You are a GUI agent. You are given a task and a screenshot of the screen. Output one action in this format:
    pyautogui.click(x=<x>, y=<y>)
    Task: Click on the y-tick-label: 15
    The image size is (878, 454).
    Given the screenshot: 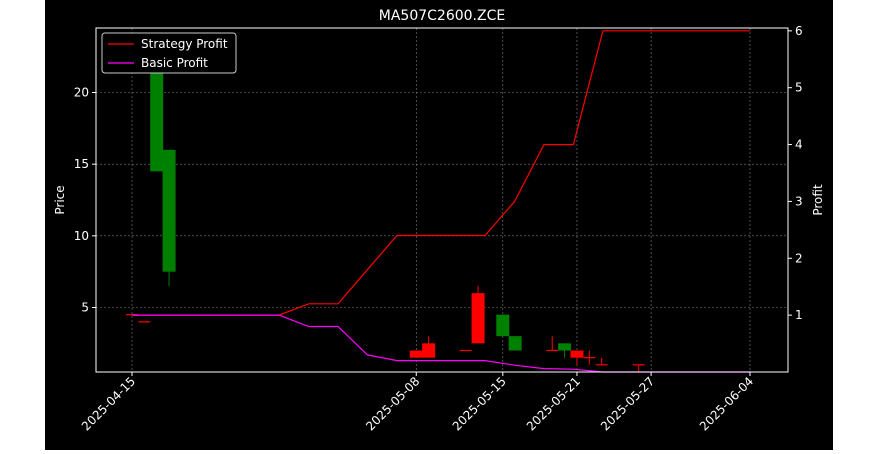 What is the action you would take?
    pyautogui.click(x=81, y=164)
    